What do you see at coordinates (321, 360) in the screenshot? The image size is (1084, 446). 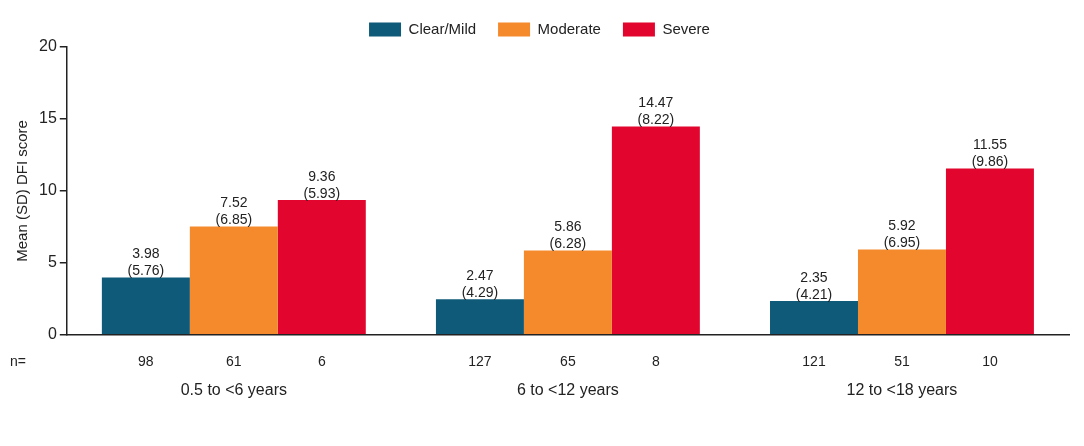 I see `text: 6` at bounding box center [321, 360].